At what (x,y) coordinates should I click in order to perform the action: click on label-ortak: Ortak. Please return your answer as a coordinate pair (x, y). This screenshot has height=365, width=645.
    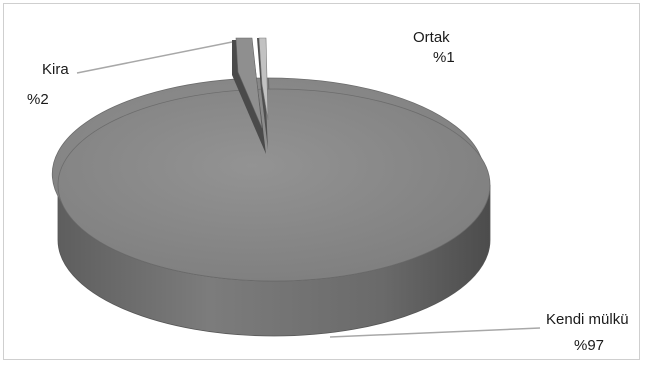
    Looking at the image, I should click on (431, 37).